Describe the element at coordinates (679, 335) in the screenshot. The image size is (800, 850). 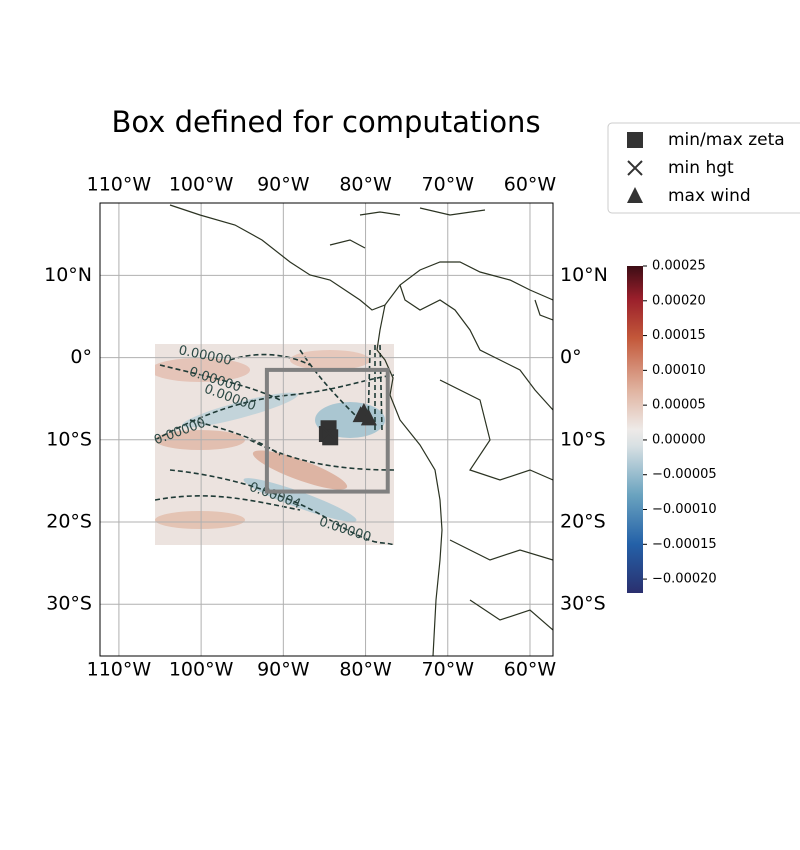
I see `colorbar-tick-label: 0.00015` at that location.